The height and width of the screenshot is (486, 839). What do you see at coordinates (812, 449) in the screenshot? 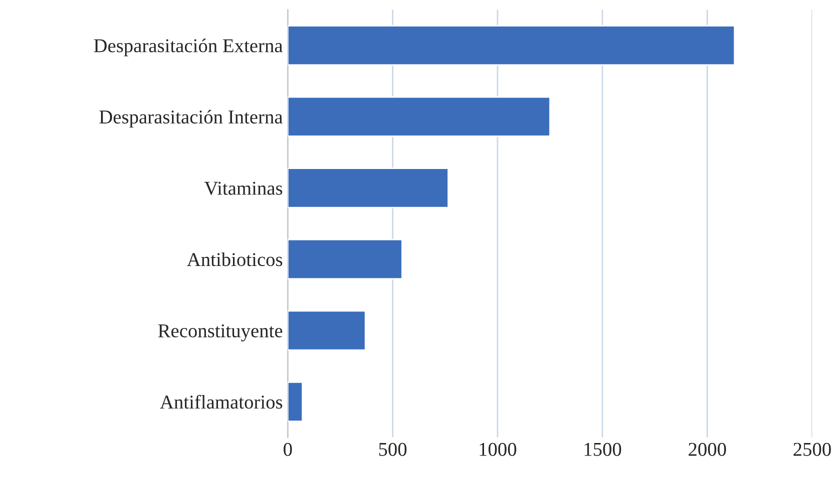
I see `x-tick-label: 2500` at bounding box center [812, 449].